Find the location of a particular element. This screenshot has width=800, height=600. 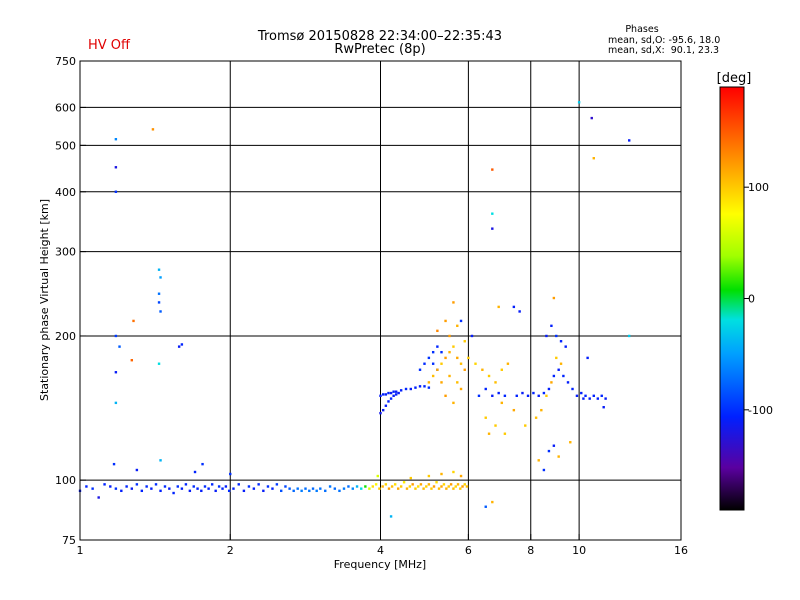

y-tick-label: 200 is located at coordinates (65, 336).